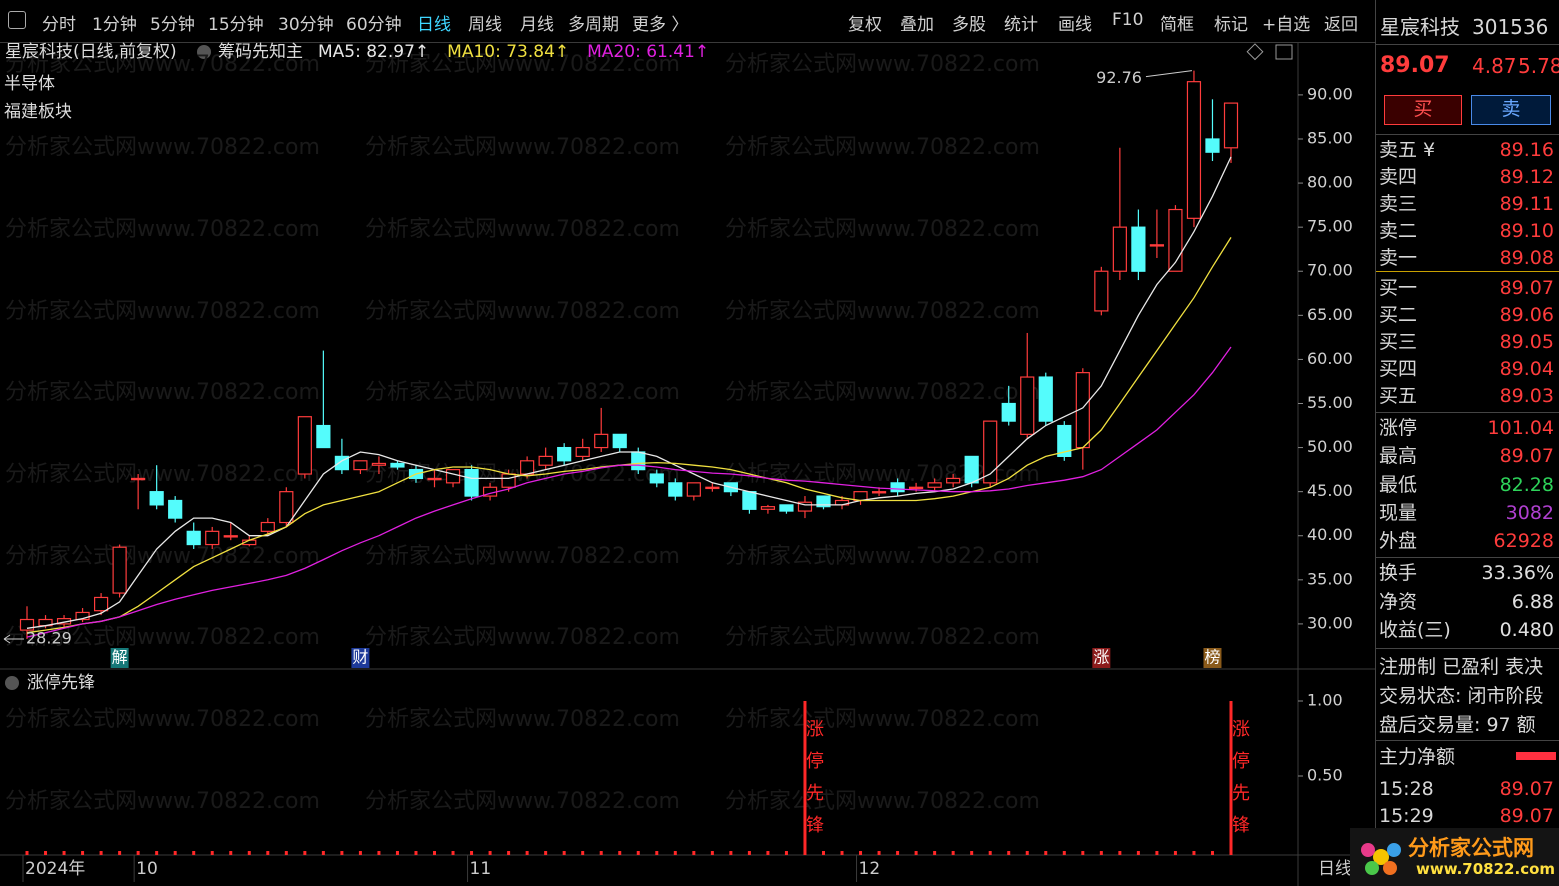  I want to click on row-value: 101.04, so click(1520, 428).